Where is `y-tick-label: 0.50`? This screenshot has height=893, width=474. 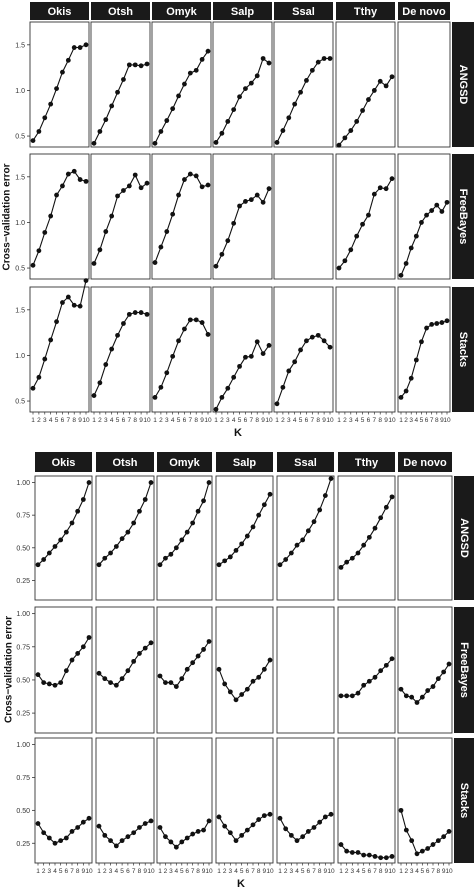
y-tick-label: 0.50 is located at coordinates (23, 811).